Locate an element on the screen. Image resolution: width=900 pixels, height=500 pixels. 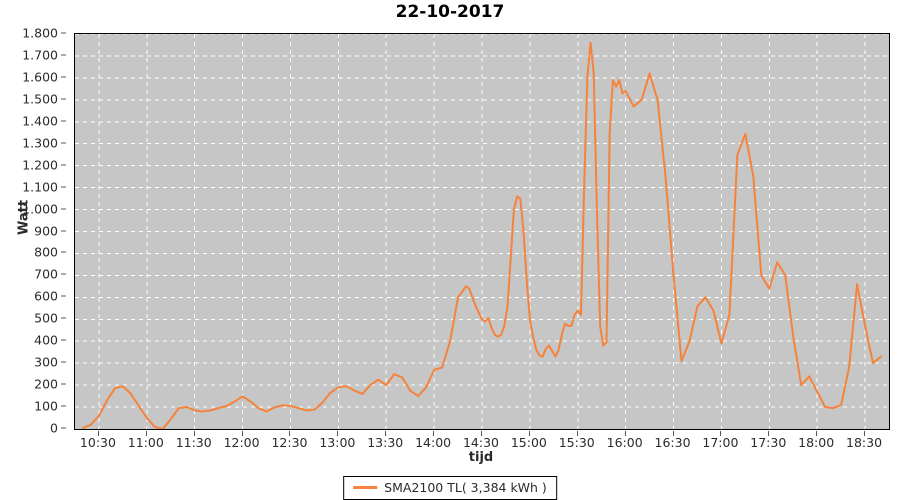
x-tick-label: 11:00 is located at coordinates (145, 442).